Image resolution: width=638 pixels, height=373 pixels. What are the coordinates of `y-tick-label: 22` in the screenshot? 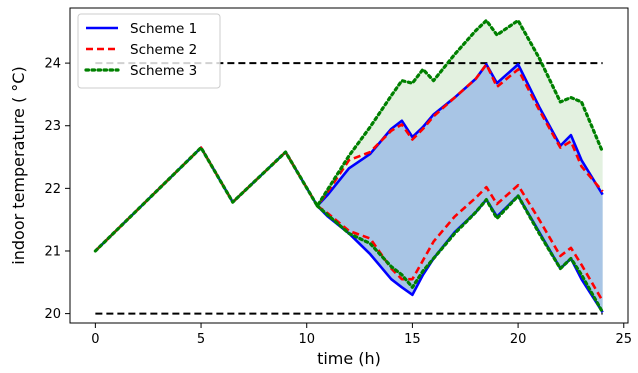 It's located at (52, 189).